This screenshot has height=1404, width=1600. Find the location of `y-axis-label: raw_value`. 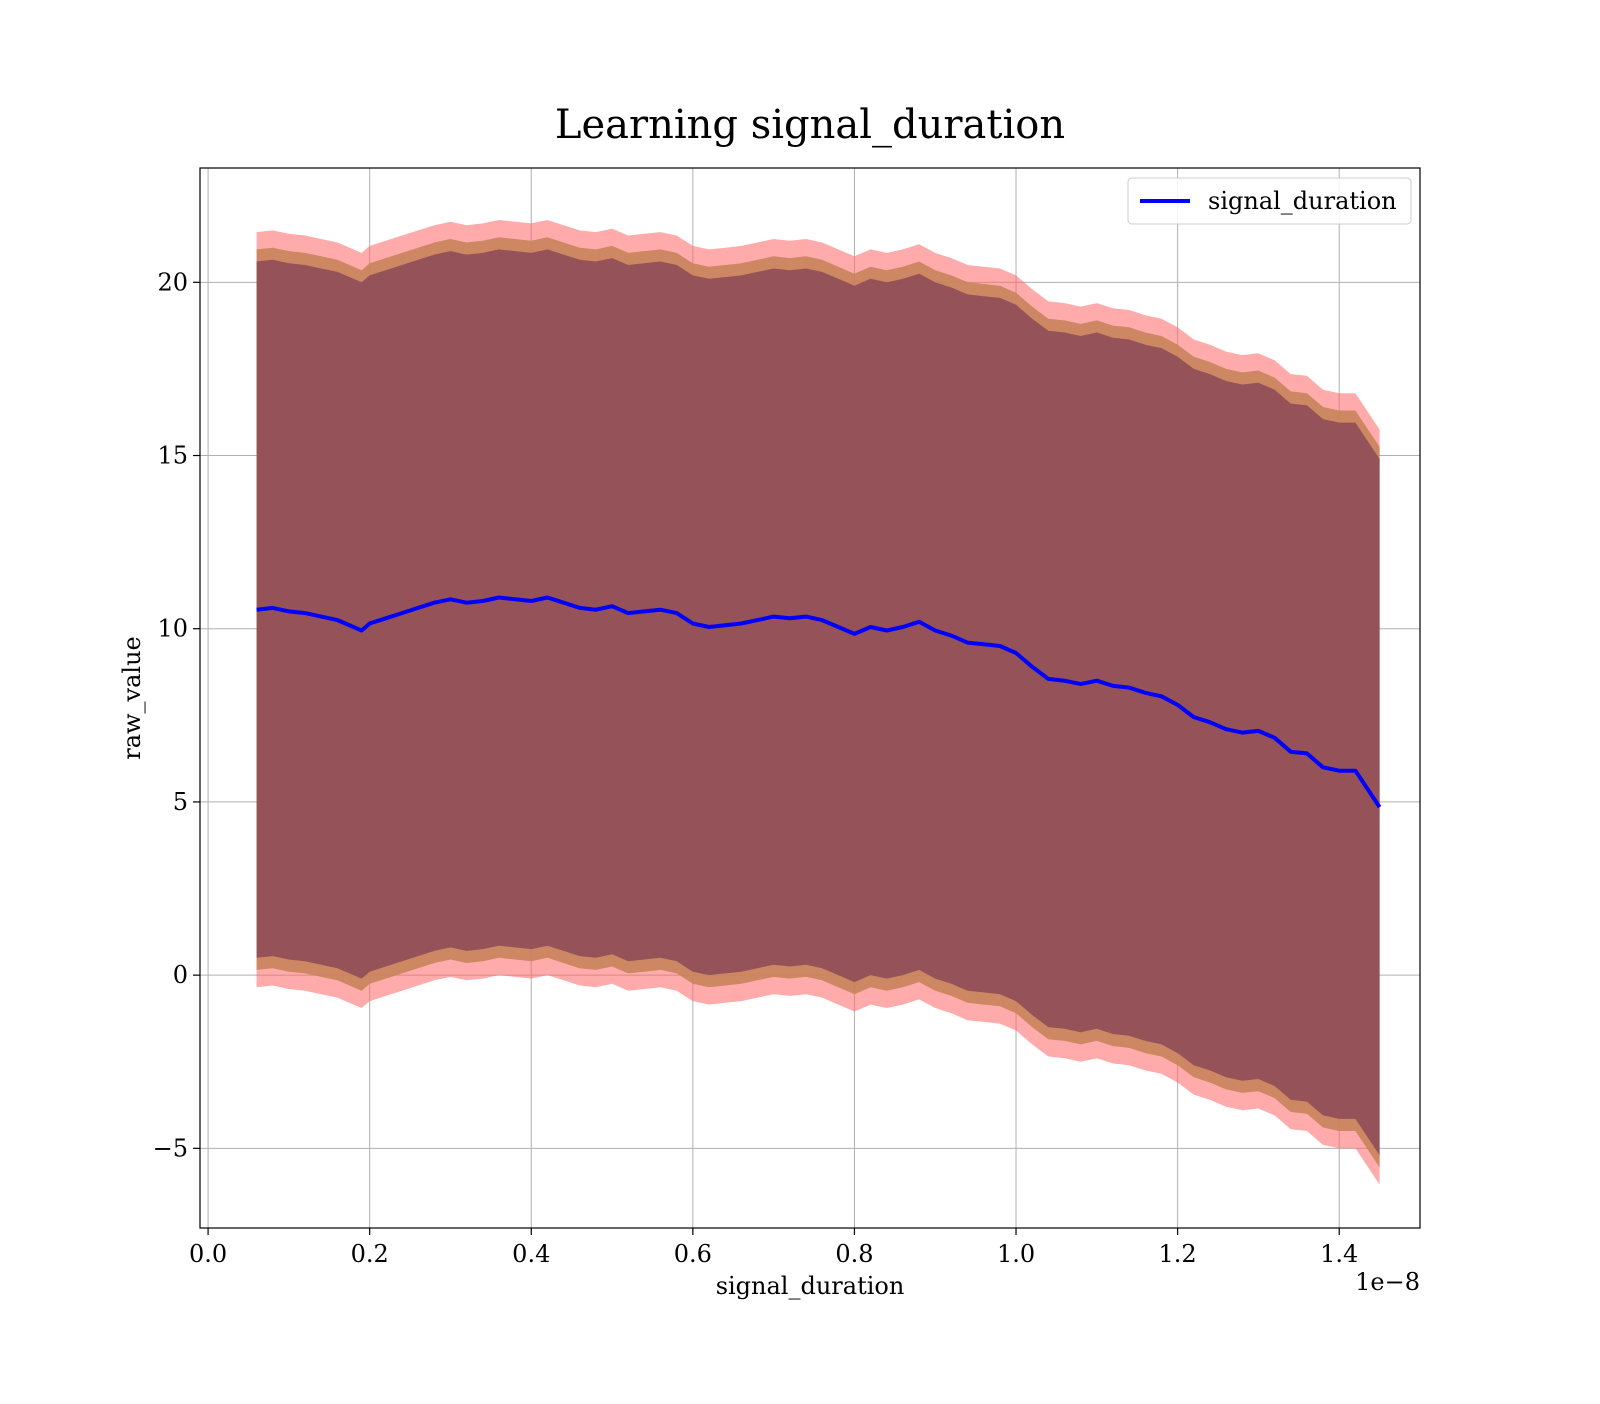

y-axis-label: raw_value is located at coordinates (132, 698).